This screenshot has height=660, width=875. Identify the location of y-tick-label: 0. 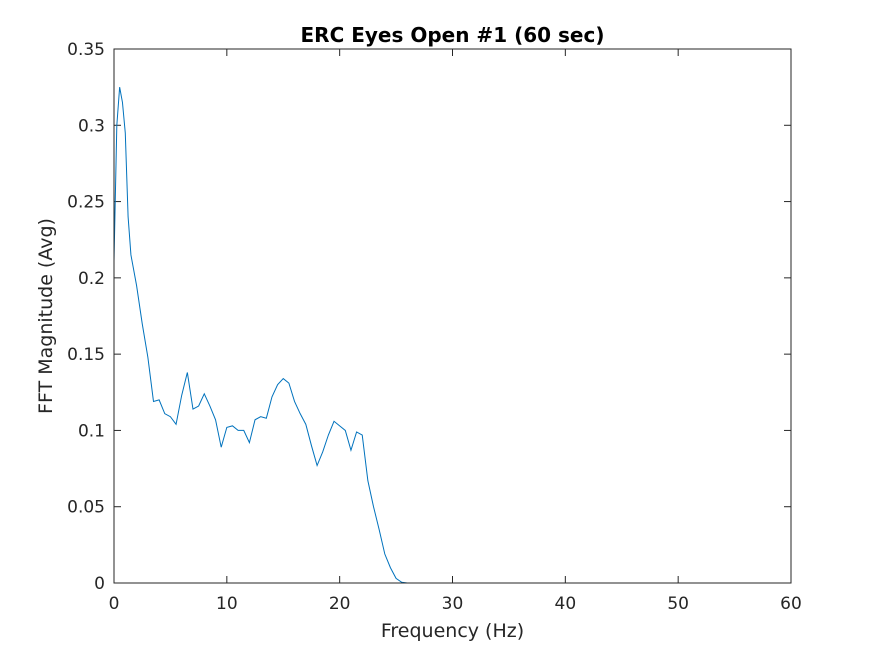
(99, 584).